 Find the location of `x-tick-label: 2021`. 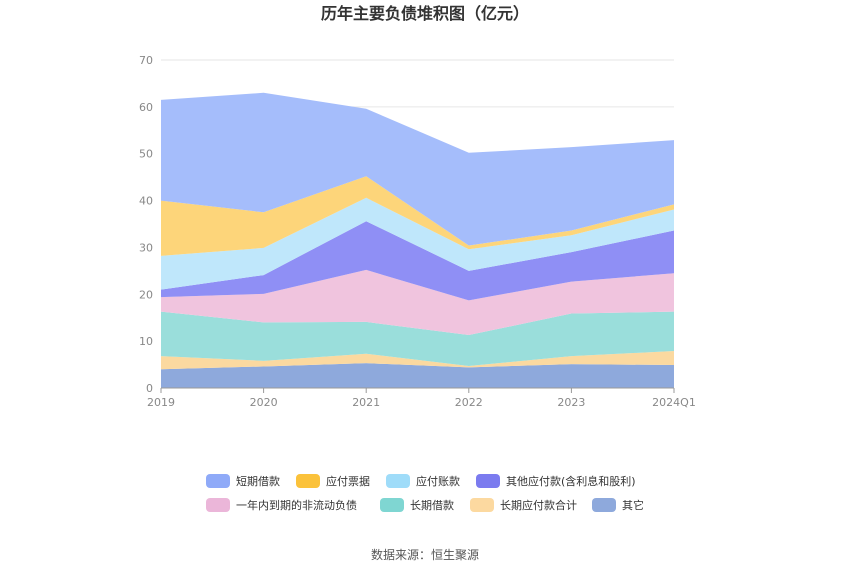

x-tick-label: 2021 is located at coordinates (366, 402).